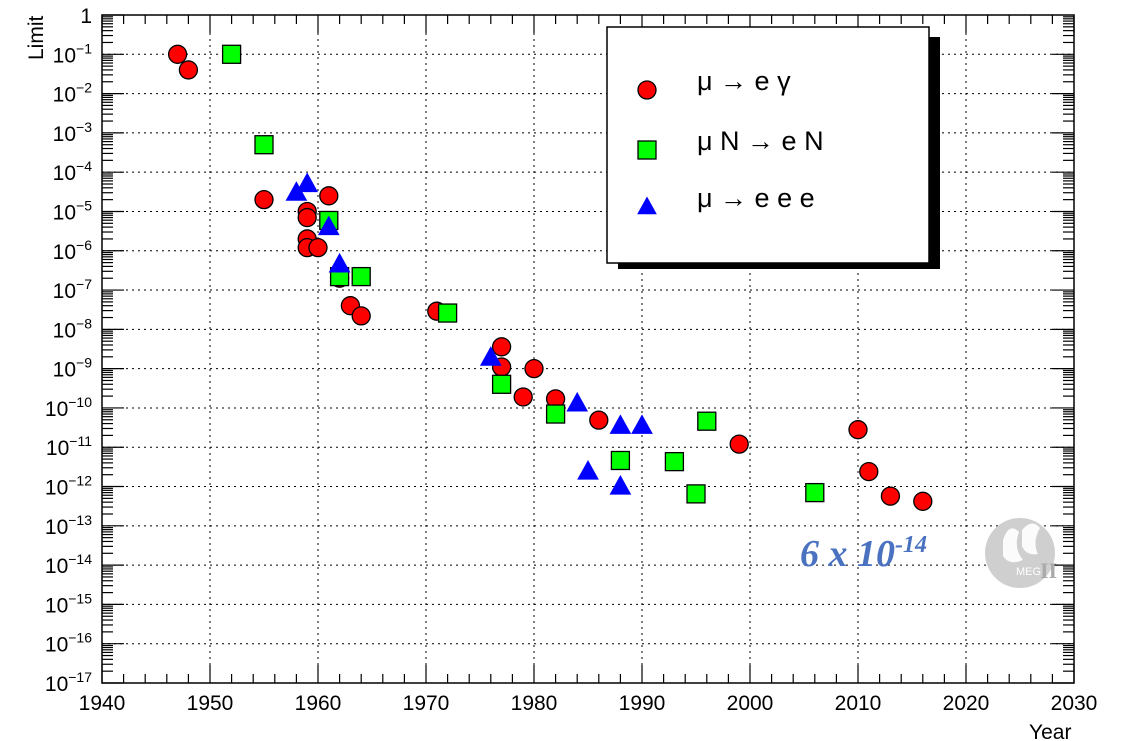  I want to click on legend: μ → e γ μ N → e N μ → e e e, so click(773, 147).